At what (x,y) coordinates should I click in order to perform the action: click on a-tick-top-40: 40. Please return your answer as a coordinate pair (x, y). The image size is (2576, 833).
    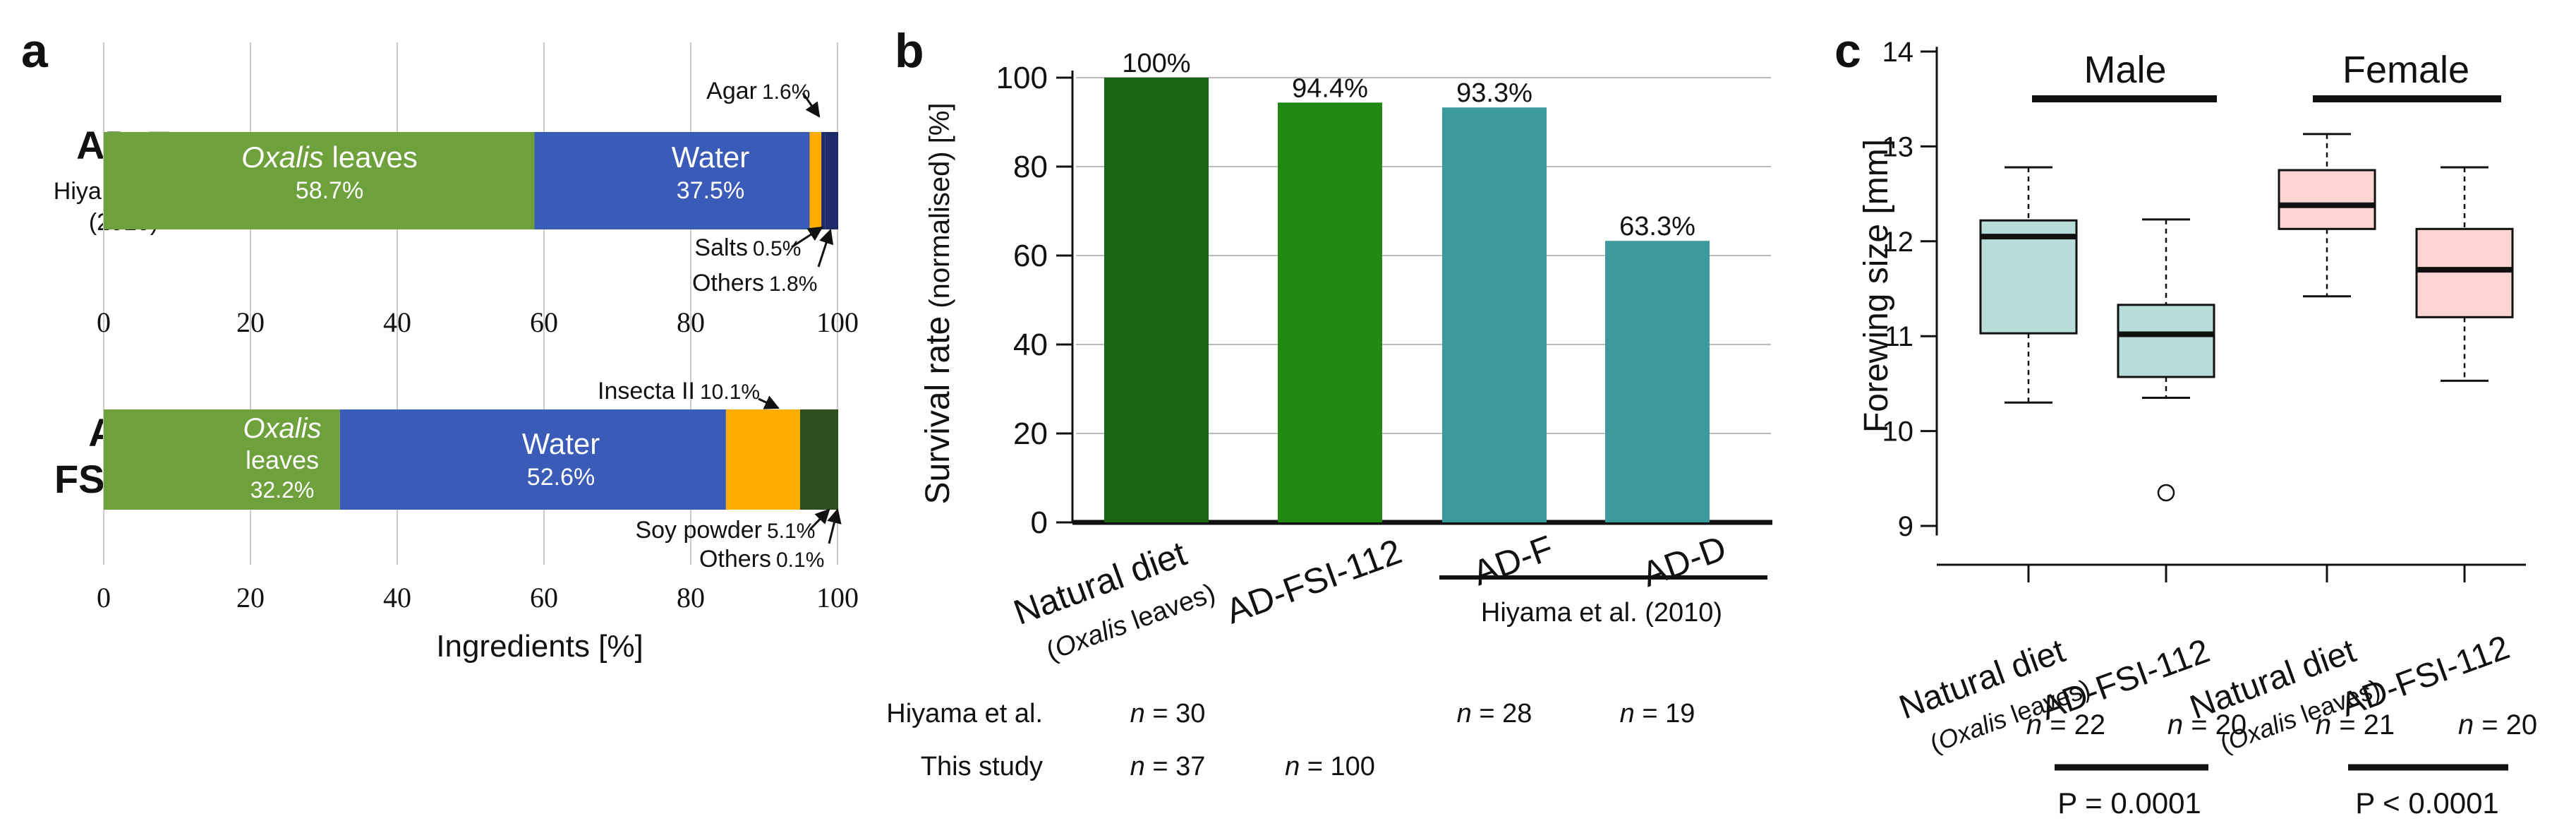
    Looking at the image, I should click on (397, 322).